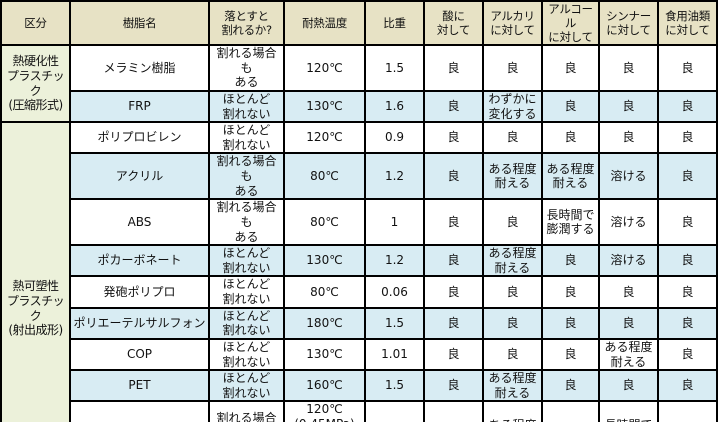 This screenshot has height=422, width=720. Describe the element at coordinates (139, 176) in the screenshot. I see `resin-name-cell: アクリル` at that location.